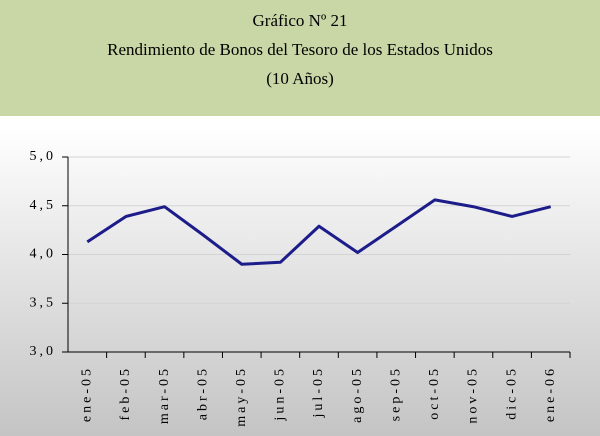  I want to click on y-tick-label: 4,0, so click(43, 254).